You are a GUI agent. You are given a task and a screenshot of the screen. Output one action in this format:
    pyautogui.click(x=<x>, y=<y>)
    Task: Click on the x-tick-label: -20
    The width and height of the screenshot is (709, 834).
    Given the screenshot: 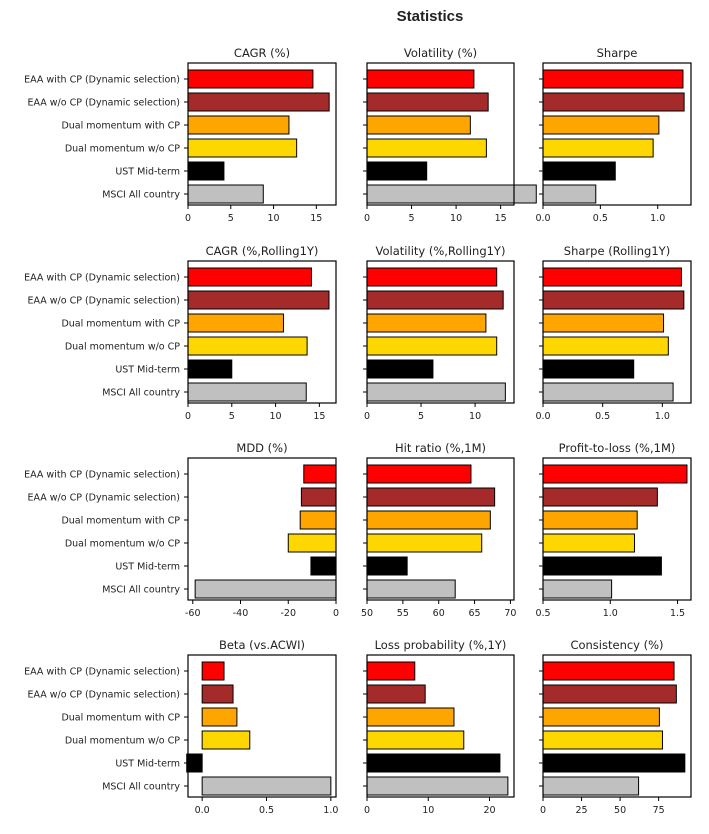 What is the action you would take?
    pyautogui.click(x=288, y=613)
    